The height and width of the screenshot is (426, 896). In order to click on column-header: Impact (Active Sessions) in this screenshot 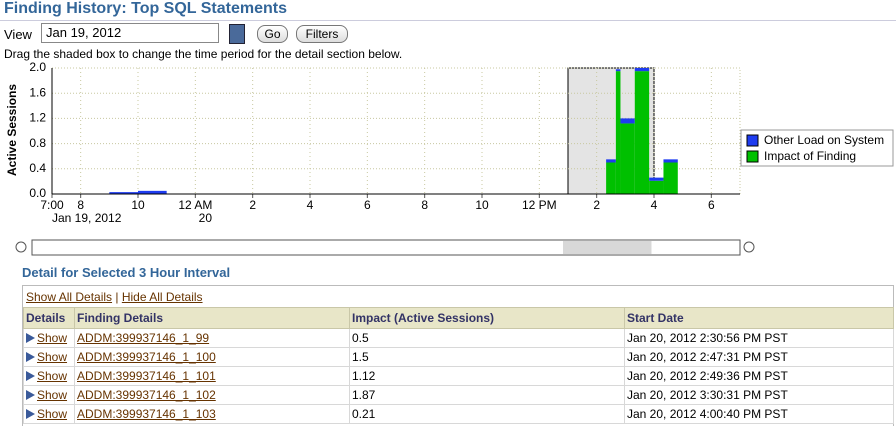, I will do `click(487, 318)`.